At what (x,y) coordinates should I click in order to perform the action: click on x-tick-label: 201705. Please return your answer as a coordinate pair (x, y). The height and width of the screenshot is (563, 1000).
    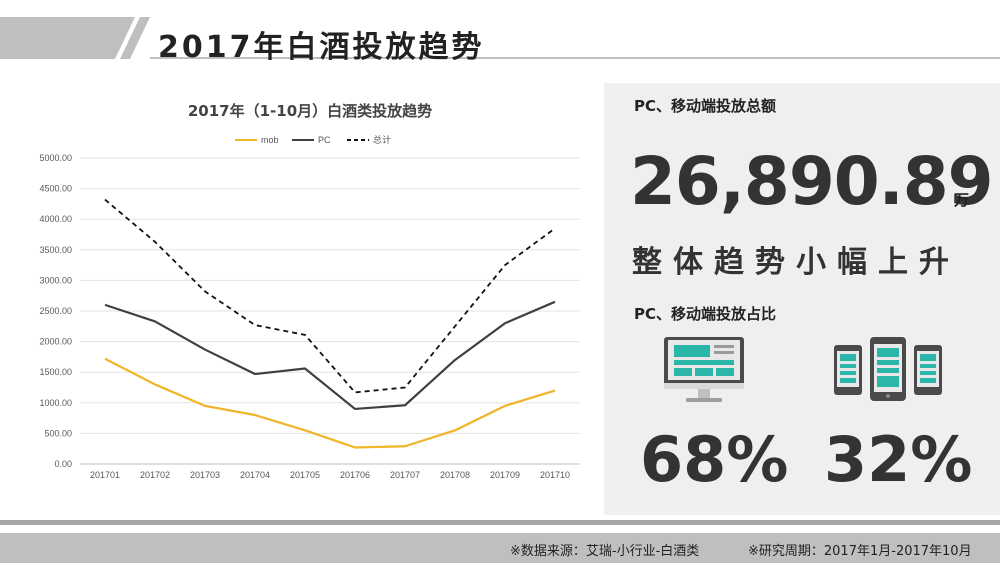
    Looking at the image, I should click on (305, 475).